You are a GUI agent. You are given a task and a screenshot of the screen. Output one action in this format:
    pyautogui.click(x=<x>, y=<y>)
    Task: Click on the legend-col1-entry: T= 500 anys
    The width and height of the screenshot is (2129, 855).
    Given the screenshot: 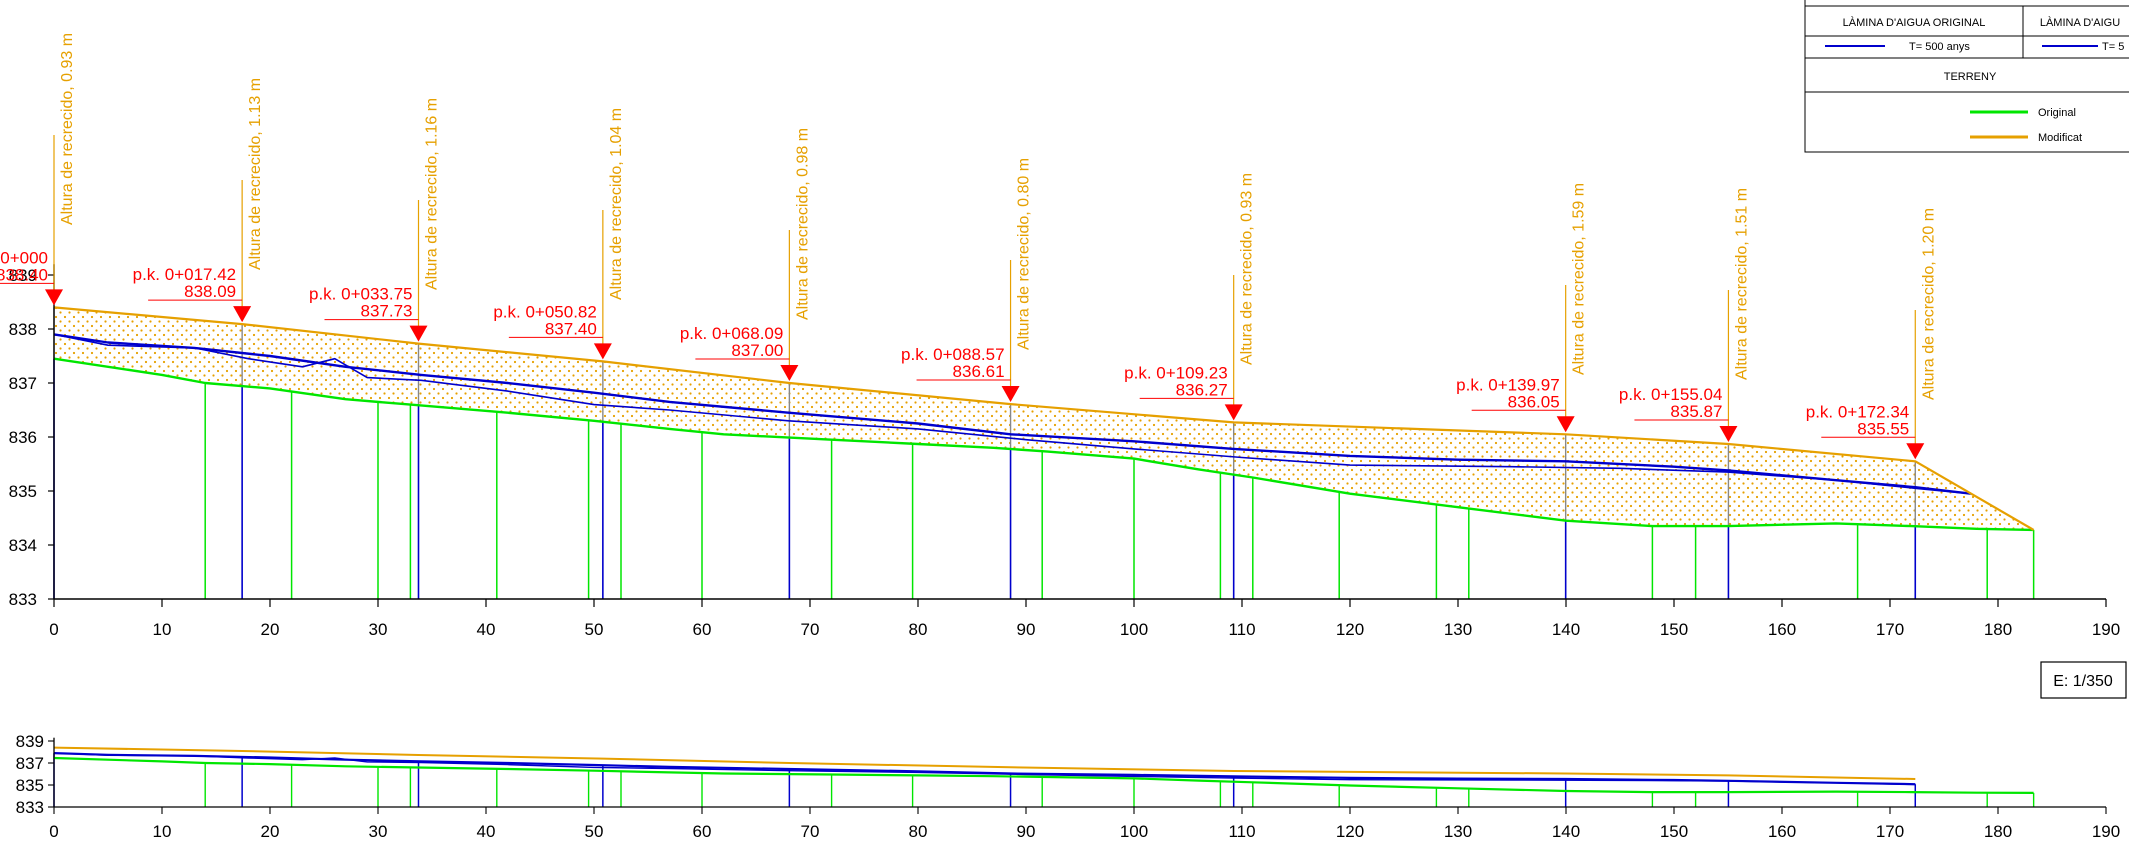 What is the action you would take?
    pyautogui.click(x=1939, y=47)
    